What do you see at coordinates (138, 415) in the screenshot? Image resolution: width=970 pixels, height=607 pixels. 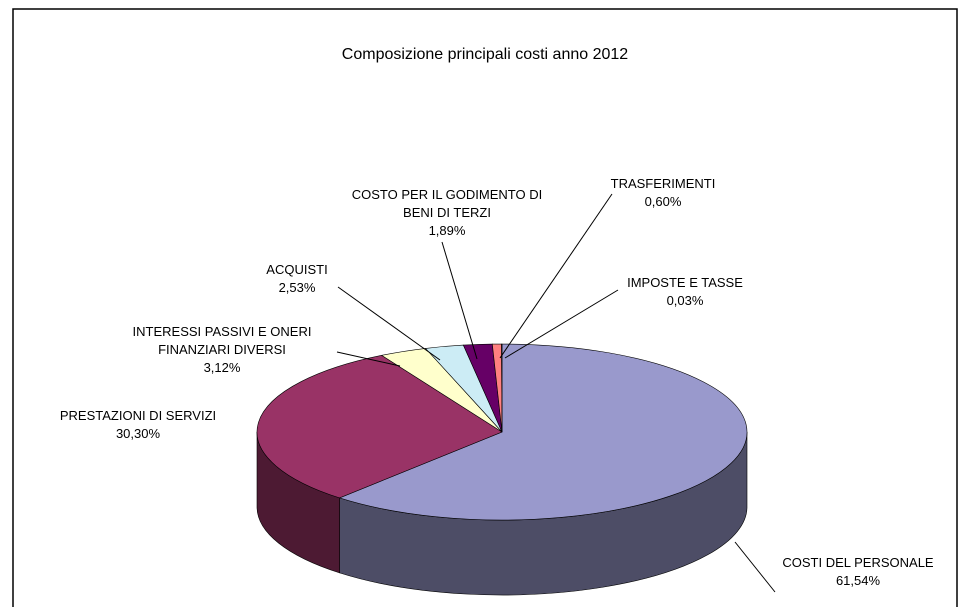 I see `category-label: PRESTAZIONI DI SERVIZI` at bounding box center [138, 415].